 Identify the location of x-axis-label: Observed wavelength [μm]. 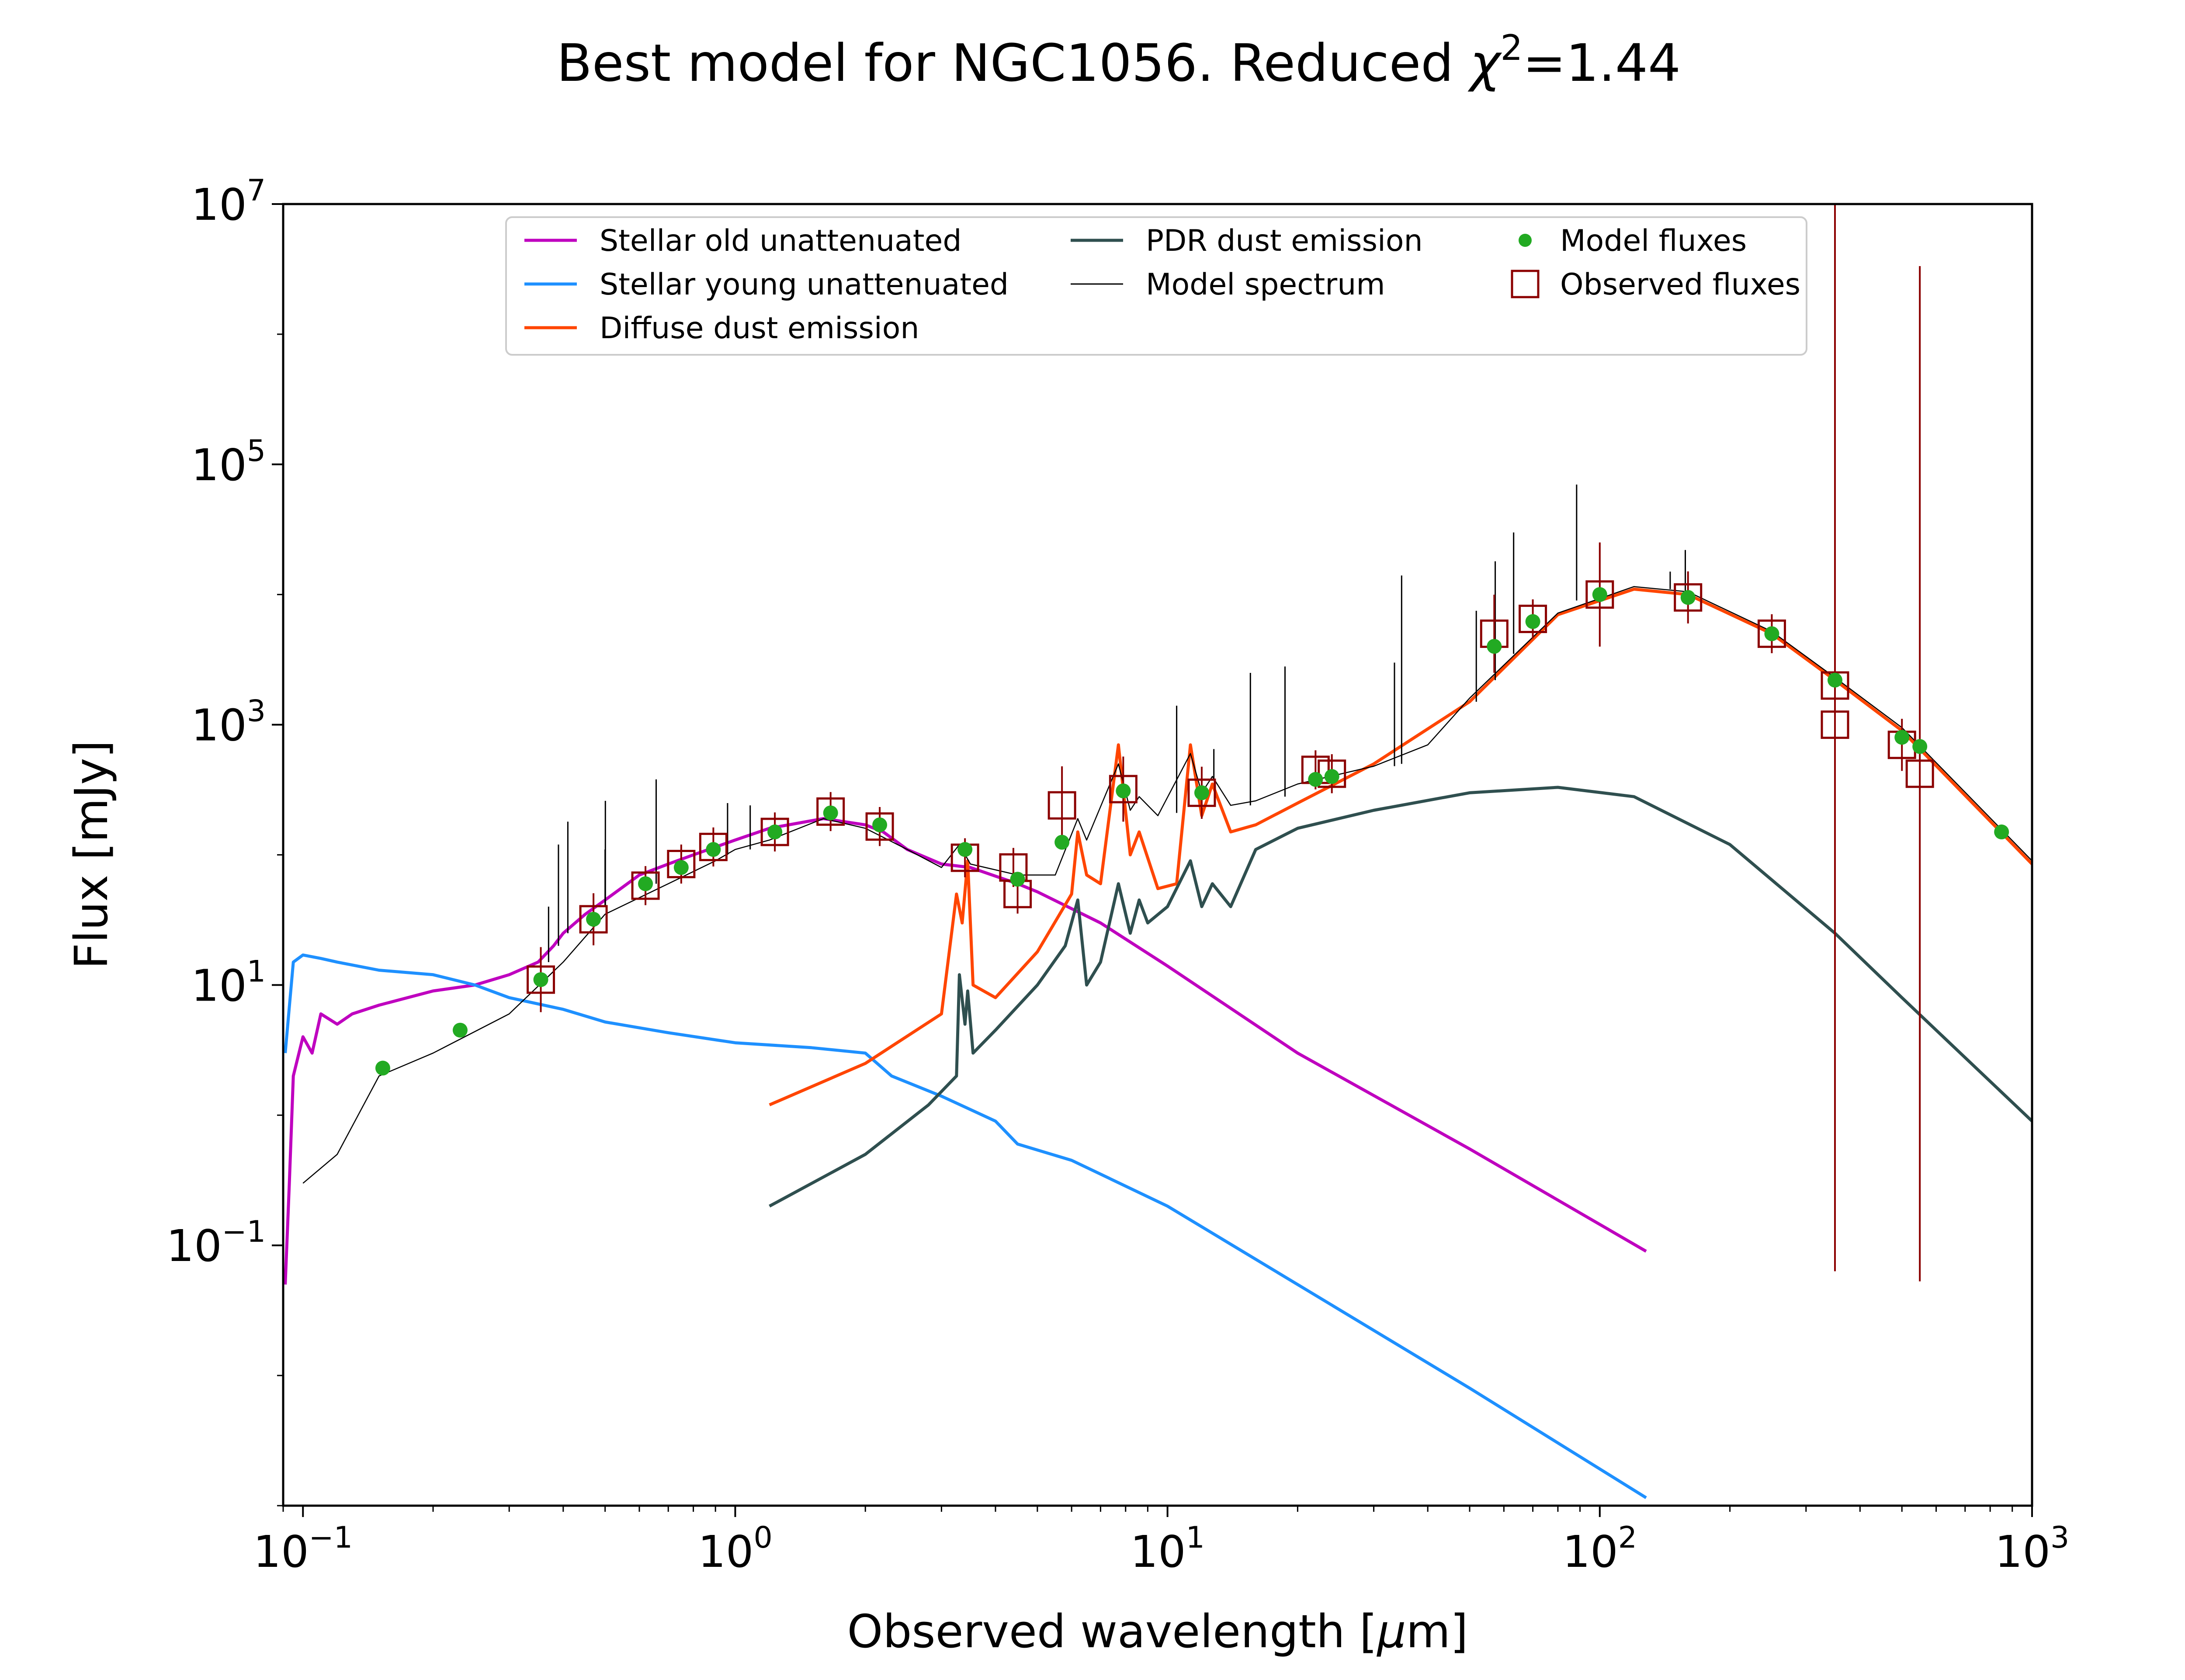
(1157, 1631).